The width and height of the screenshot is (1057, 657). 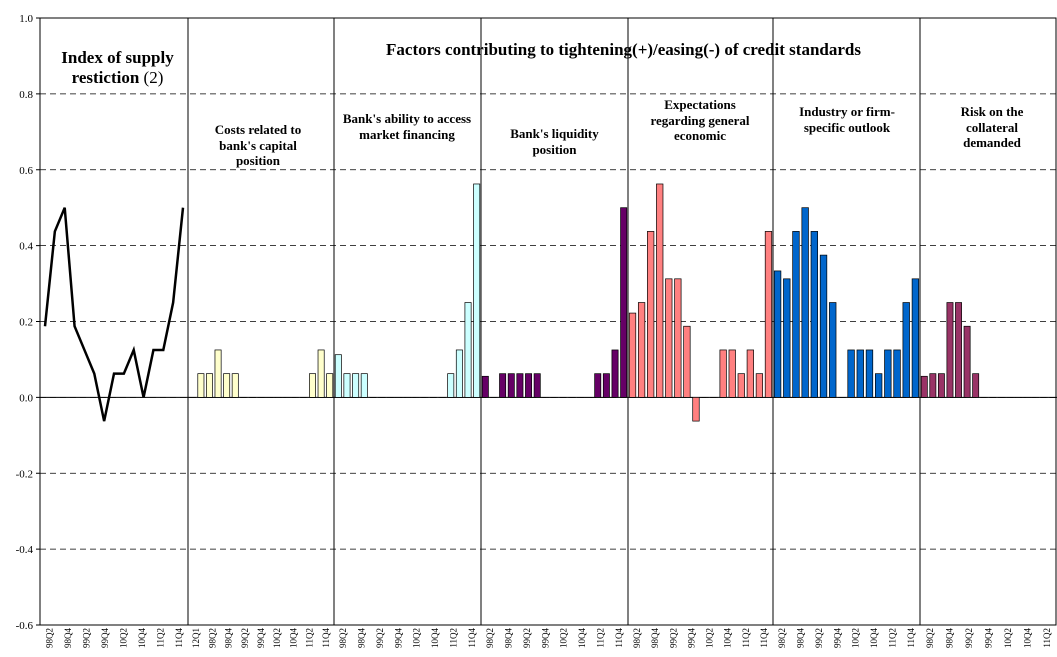 I want to click on y-tick-label: 1.0, so click(x=26, y=19).